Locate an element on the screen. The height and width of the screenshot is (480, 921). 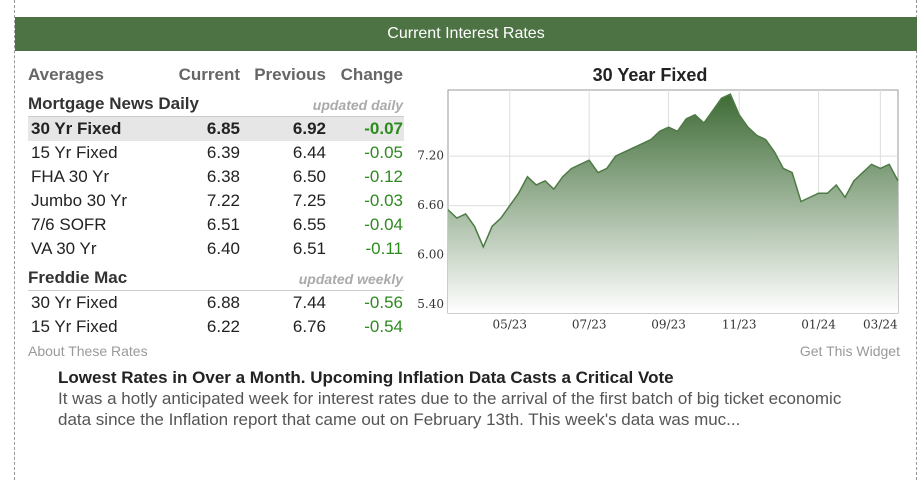
rate-value: -0.12 is located at coordinates (383, 176).